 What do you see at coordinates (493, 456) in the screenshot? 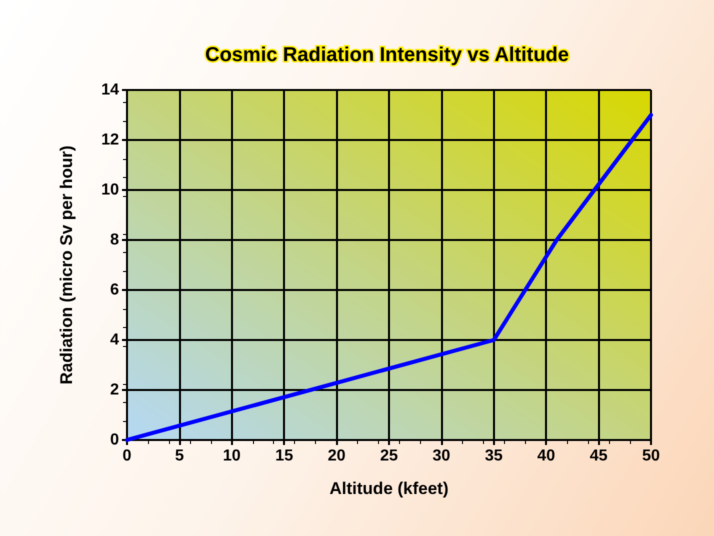
I see `x-tick-label: 35` at bounding box center [493, 456].